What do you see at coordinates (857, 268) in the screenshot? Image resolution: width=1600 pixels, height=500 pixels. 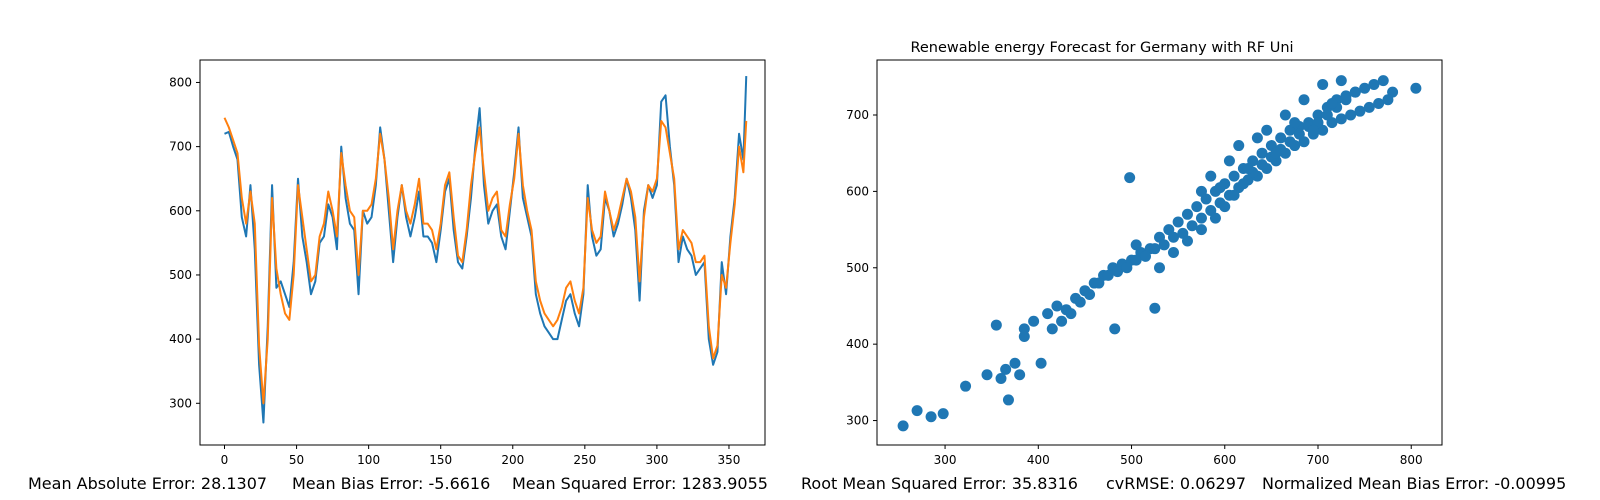 I see `scatter-chart-y-tick-label: 500` at bounding box center [857, 268].